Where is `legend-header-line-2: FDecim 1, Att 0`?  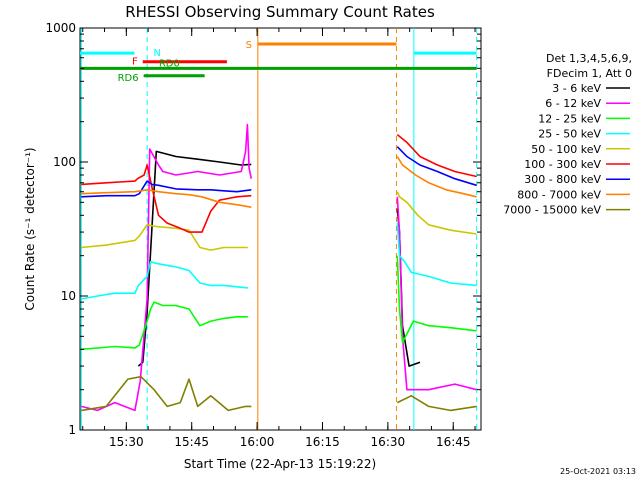
legend-header-line-2: FDecim 1, Att 0 is located at coordinates (589, 73).